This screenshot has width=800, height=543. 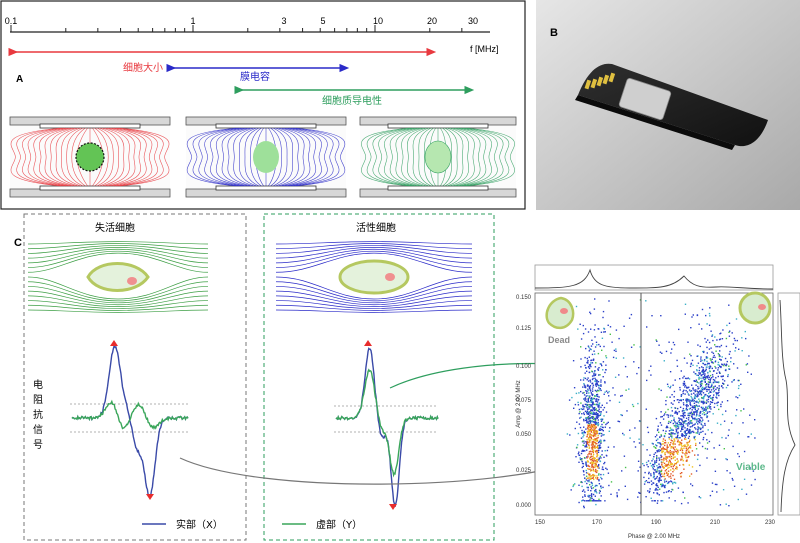 What do you see at coordinates (374, 277) in the screenshot?
I see `viable-cell-shape` at bounding box center [374, 277].